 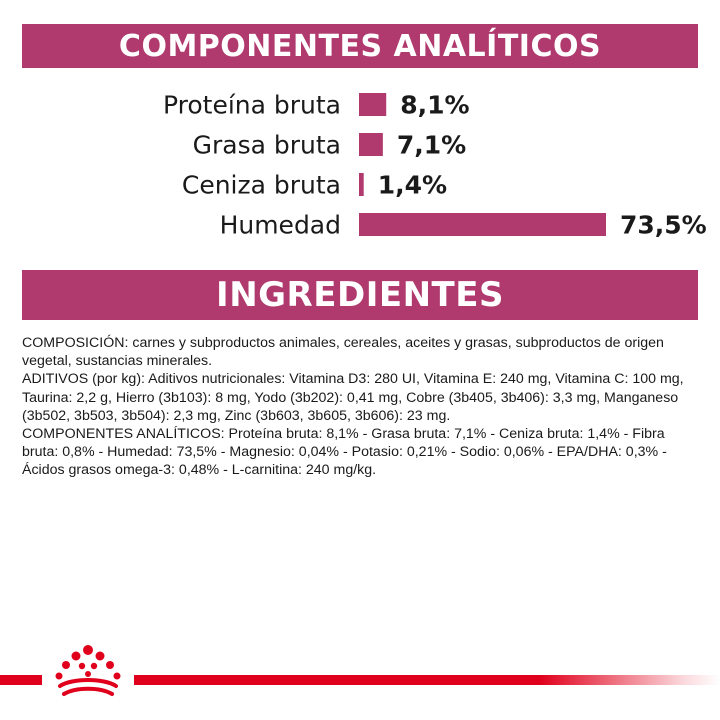 I want to click on footer-brand-line, so click(x=360, y=680).